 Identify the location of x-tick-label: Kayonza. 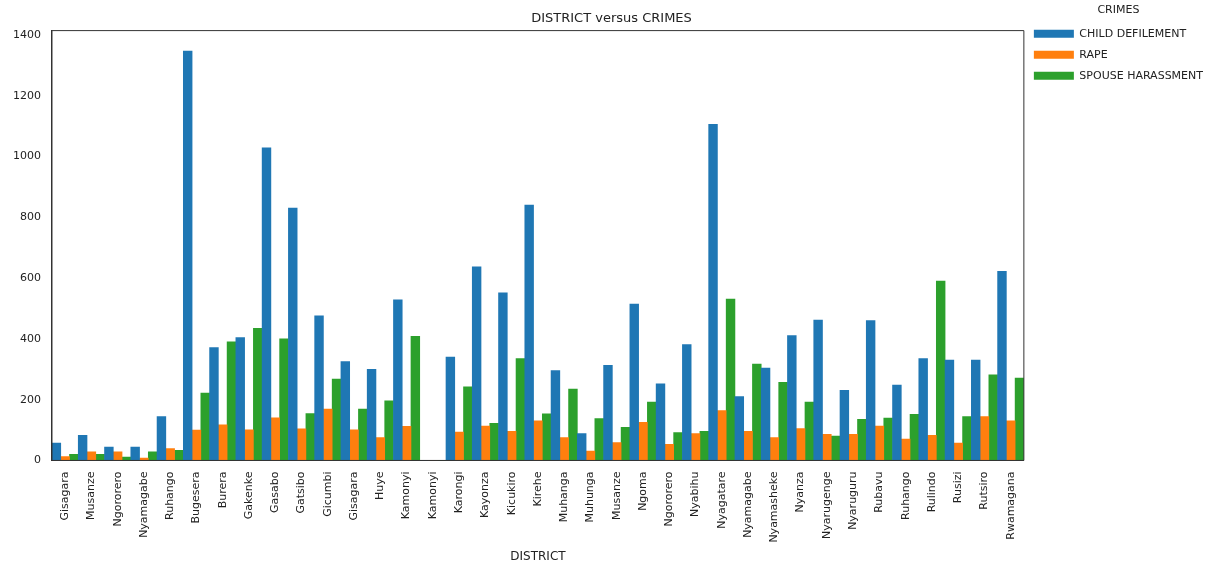
(485, 494).